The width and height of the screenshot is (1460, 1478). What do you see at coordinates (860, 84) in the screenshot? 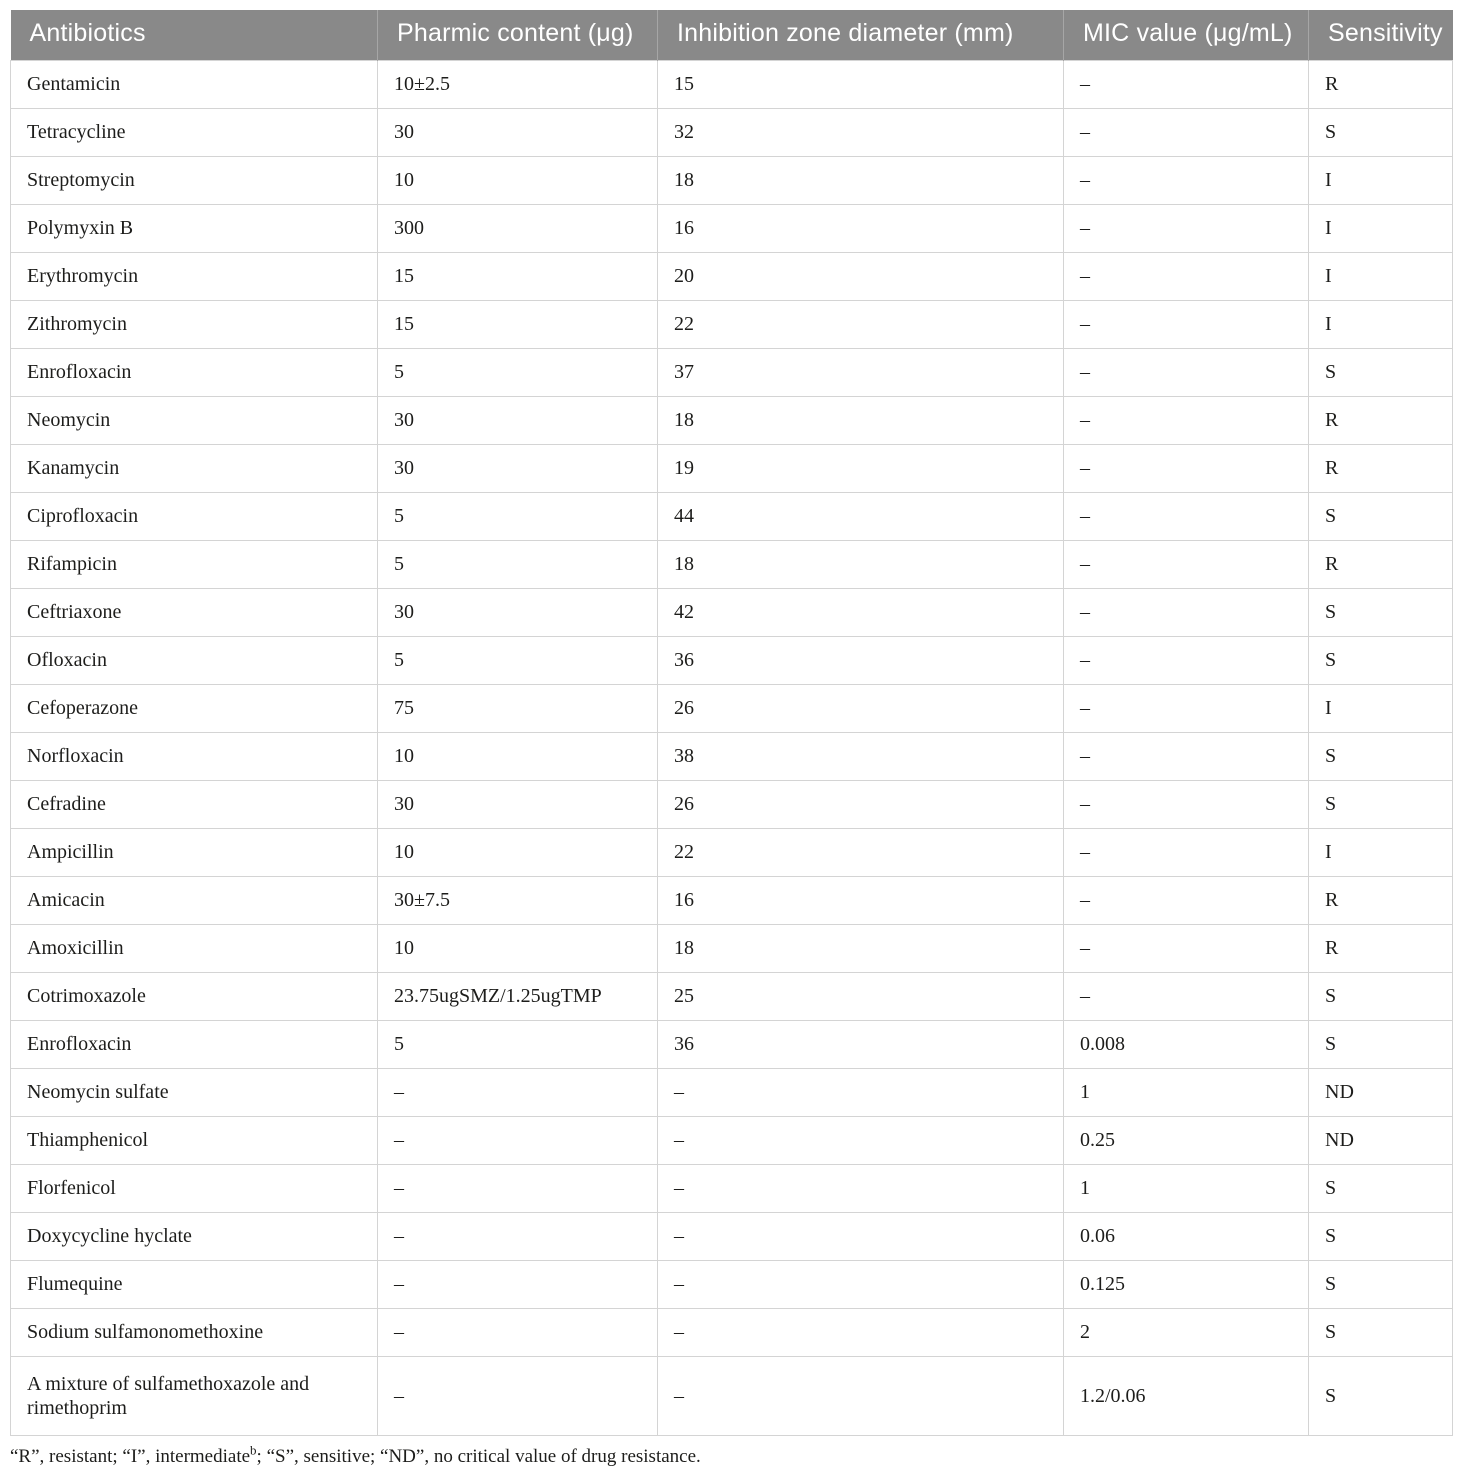
I see `table-cell: 15` at bounding box center [860, 84].